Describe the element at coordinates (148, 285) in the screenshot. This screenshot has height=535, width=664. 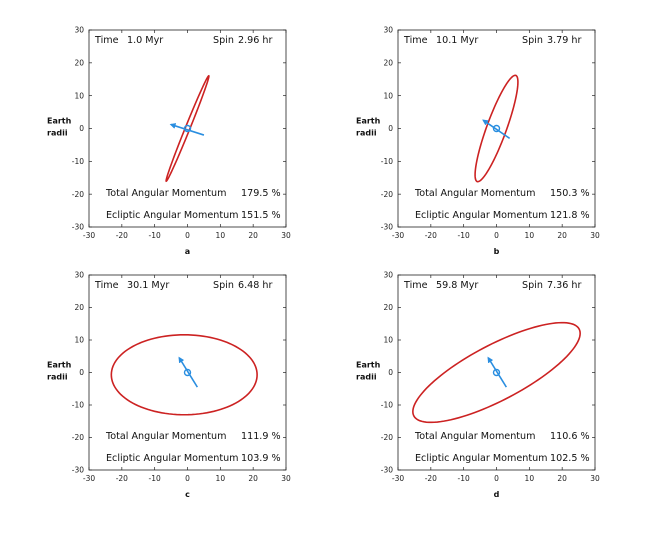
I see `time-value: 30.1 Myr` at that location.